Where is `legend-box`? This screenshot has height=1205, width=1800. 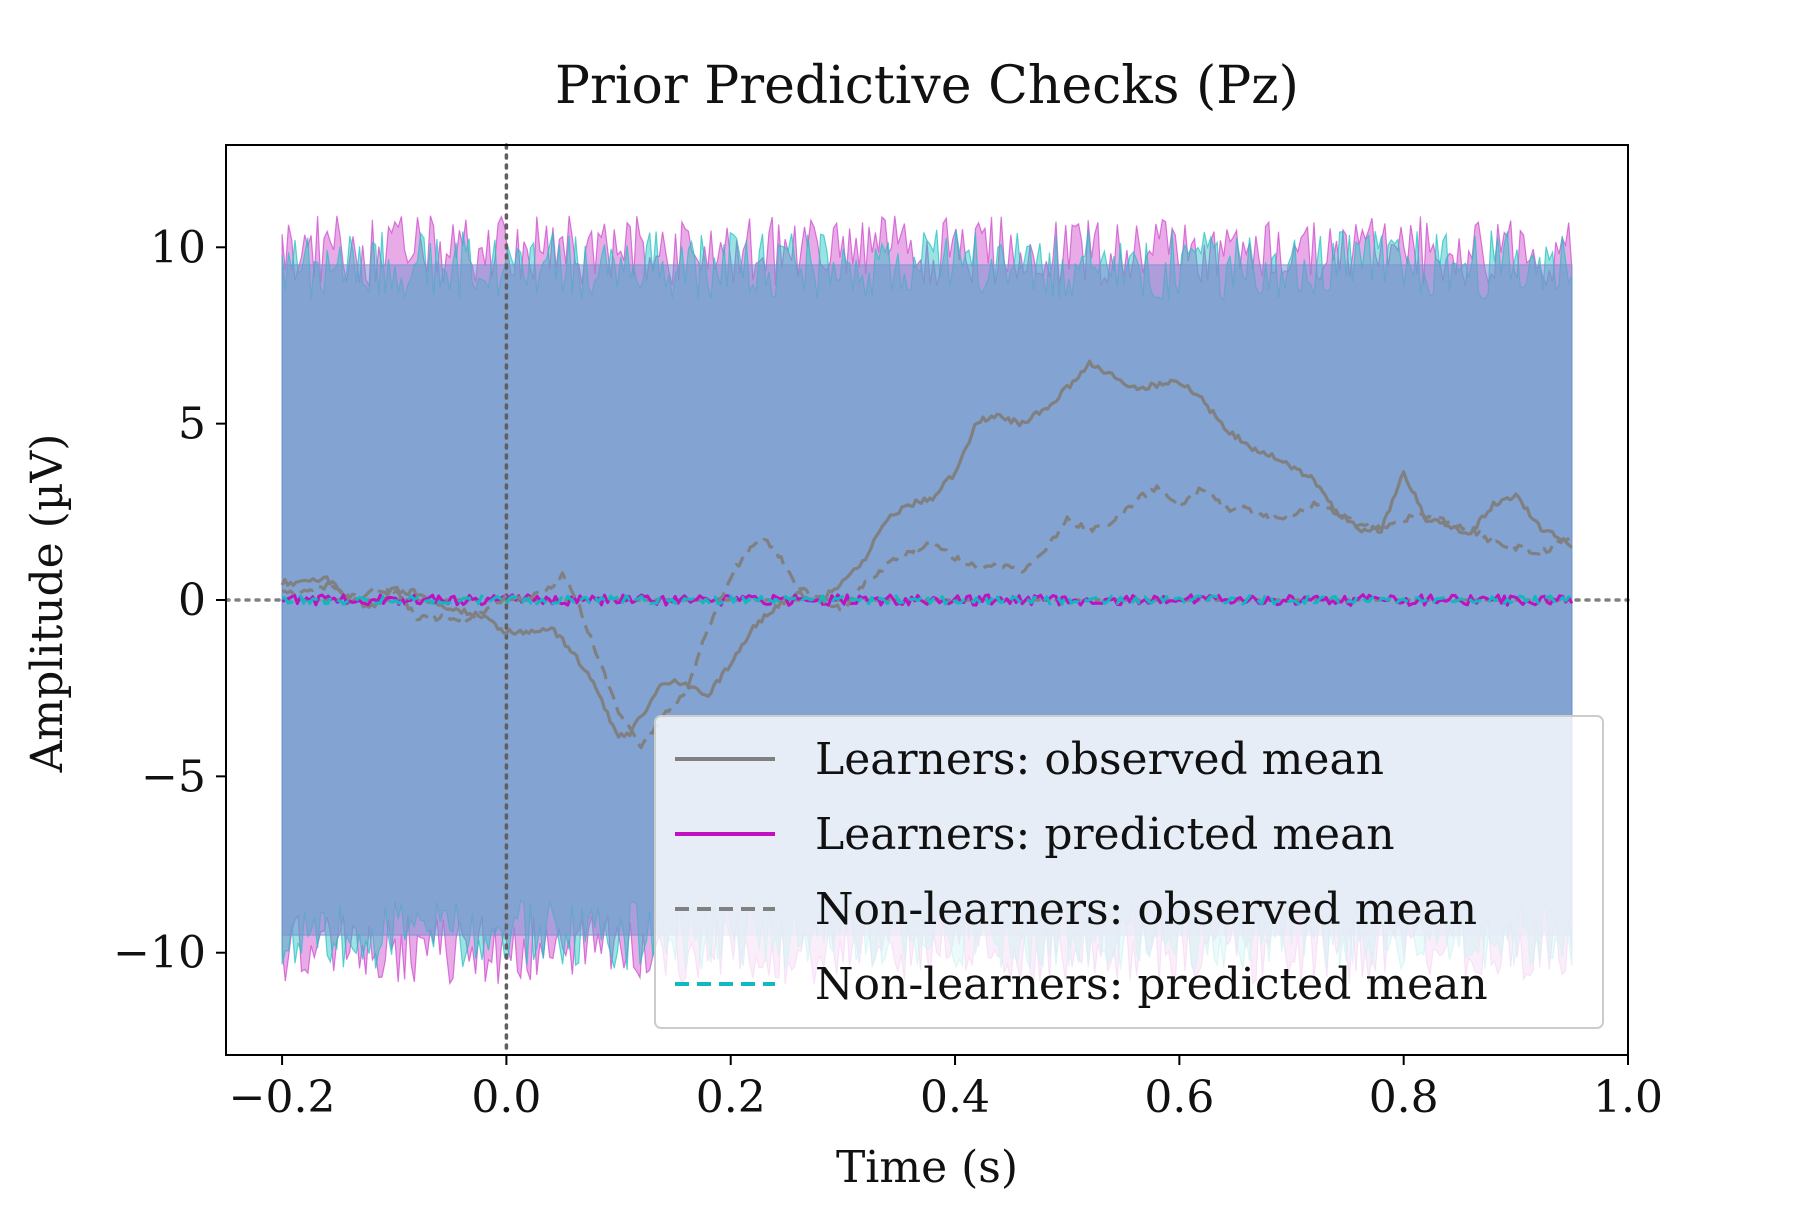
legend-box is located at coordinates (1129, 872).